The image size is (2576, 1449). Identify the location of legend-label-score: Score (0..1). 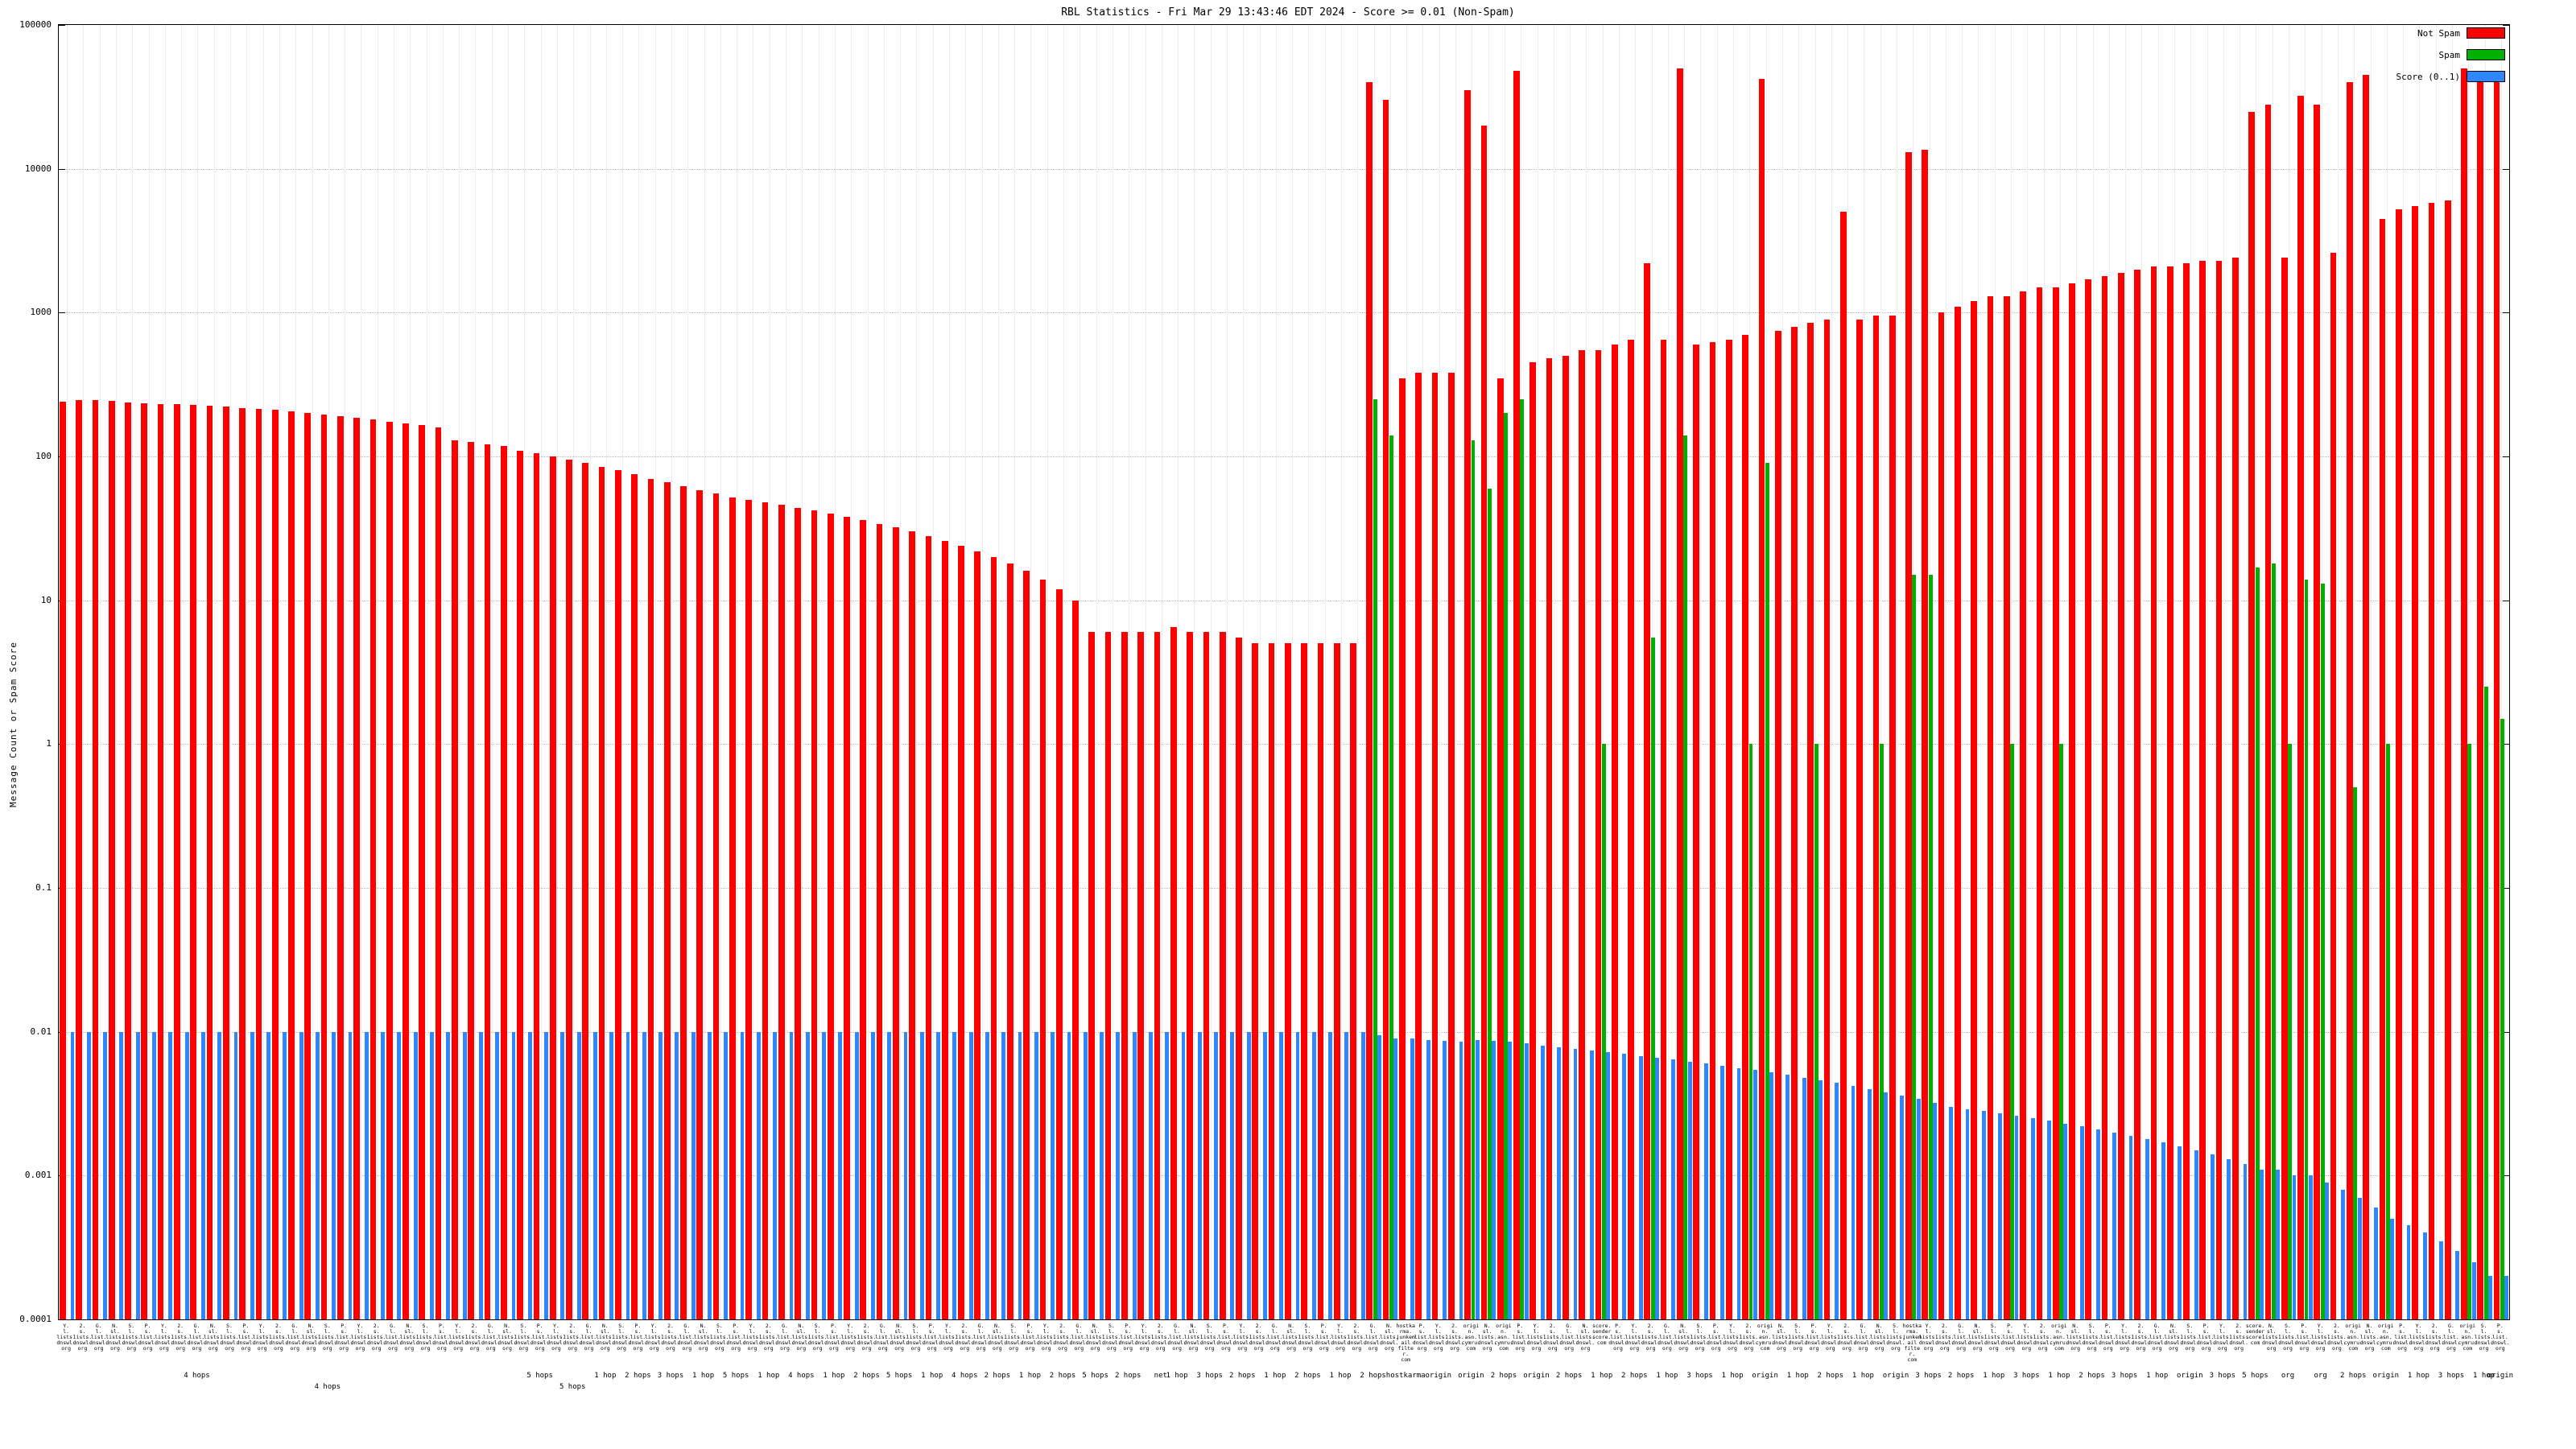
(2428, 76).